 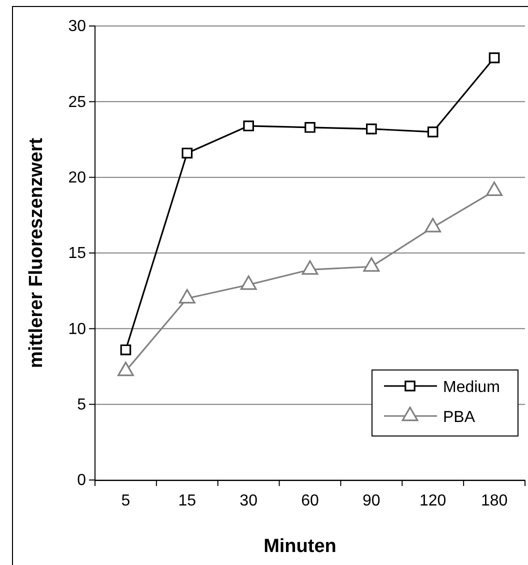 I want to click on y-tick-label: 10, so click(x=77, y=329).